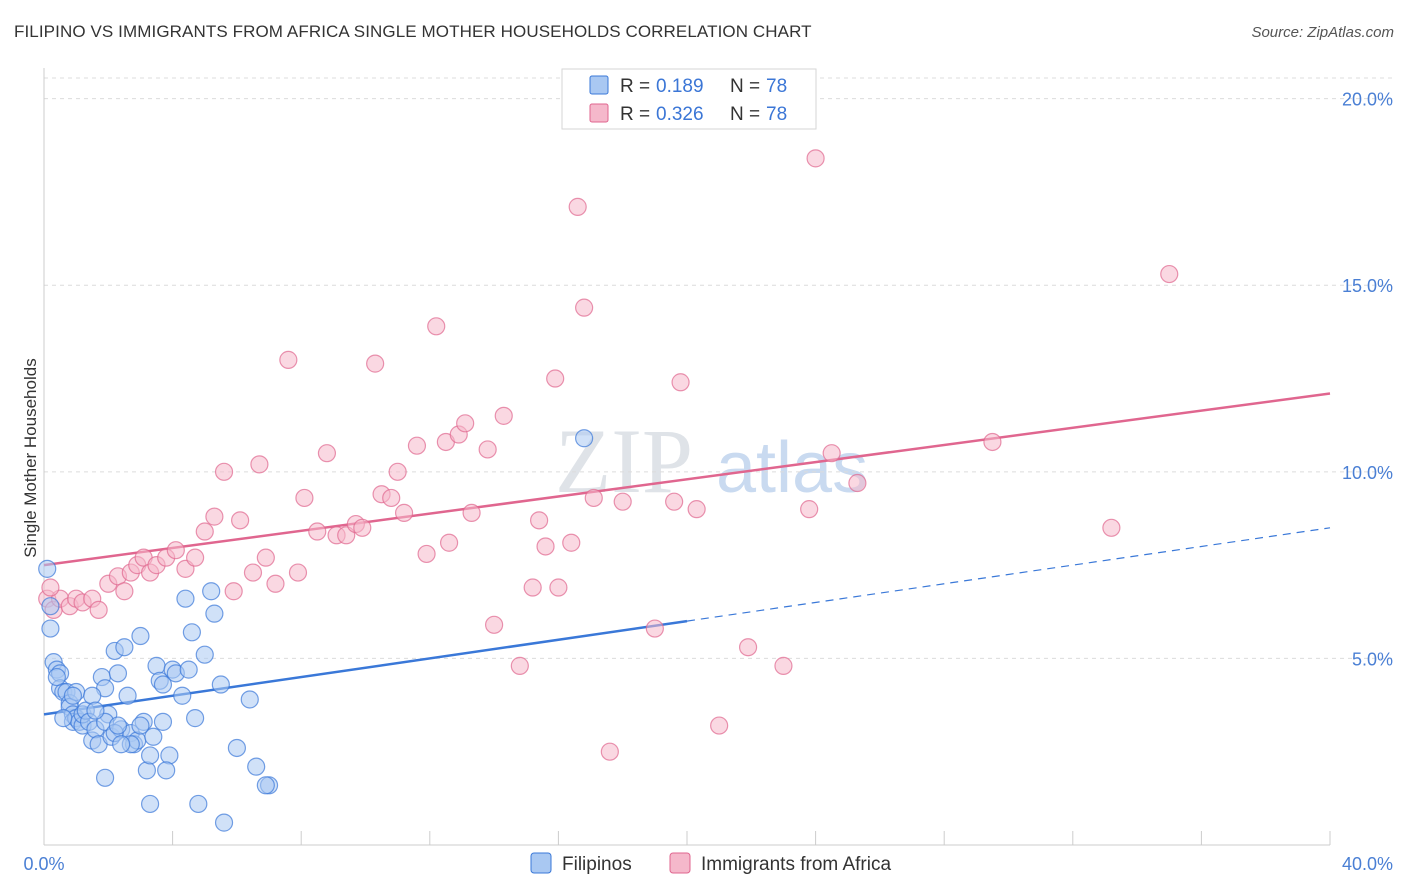 This screenshot has width=1406, height=892. I want to click on legend-swatch-africa, so click(599, 113).